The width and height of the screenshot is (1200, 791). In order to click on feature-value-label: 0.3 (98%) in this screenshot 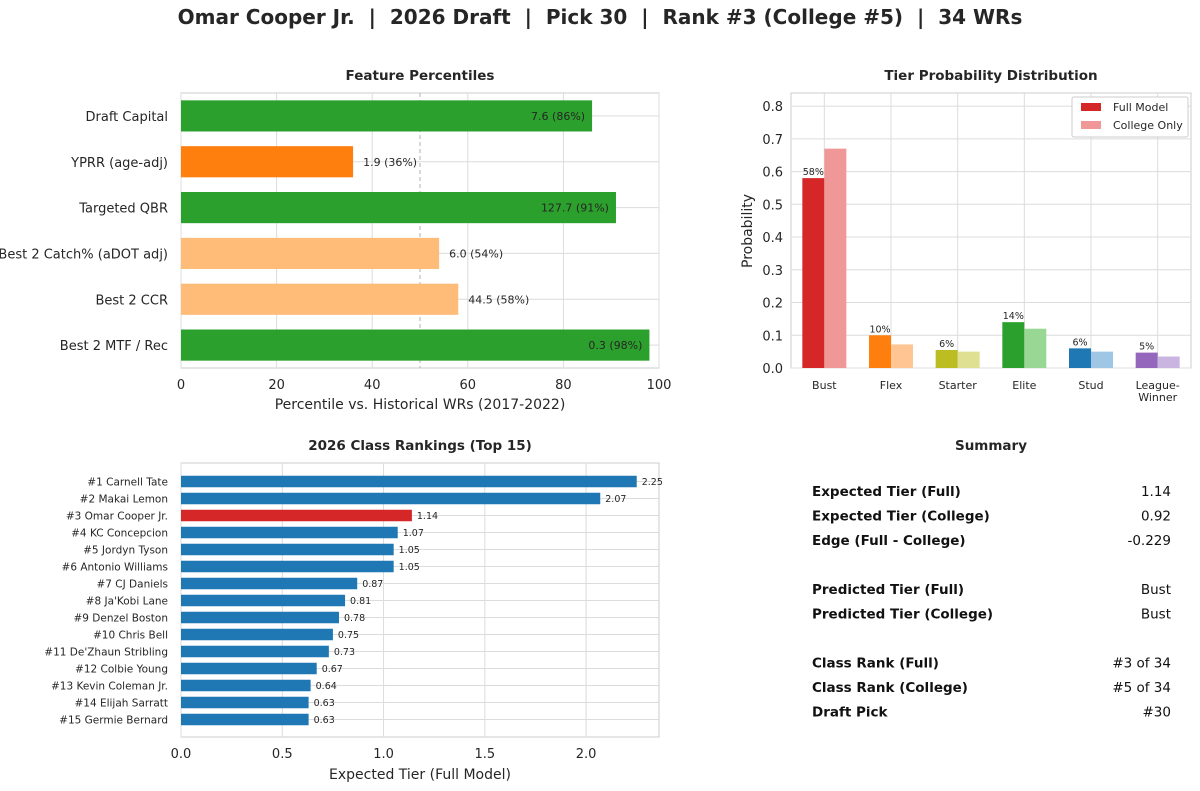, I will do `click(615, 345)`.